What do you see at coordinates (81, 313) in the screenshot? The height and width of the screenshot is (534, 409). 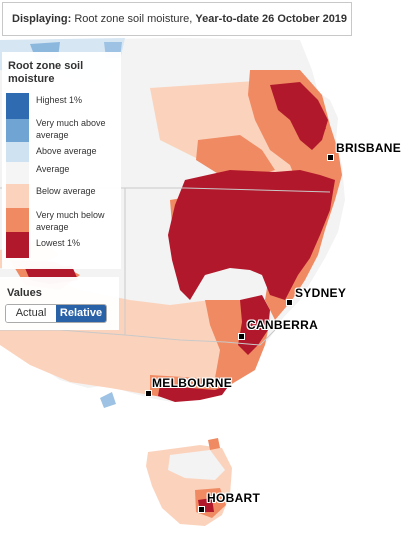 I see `relative-toggle-button: Relative` at bounding box center [81, 313].